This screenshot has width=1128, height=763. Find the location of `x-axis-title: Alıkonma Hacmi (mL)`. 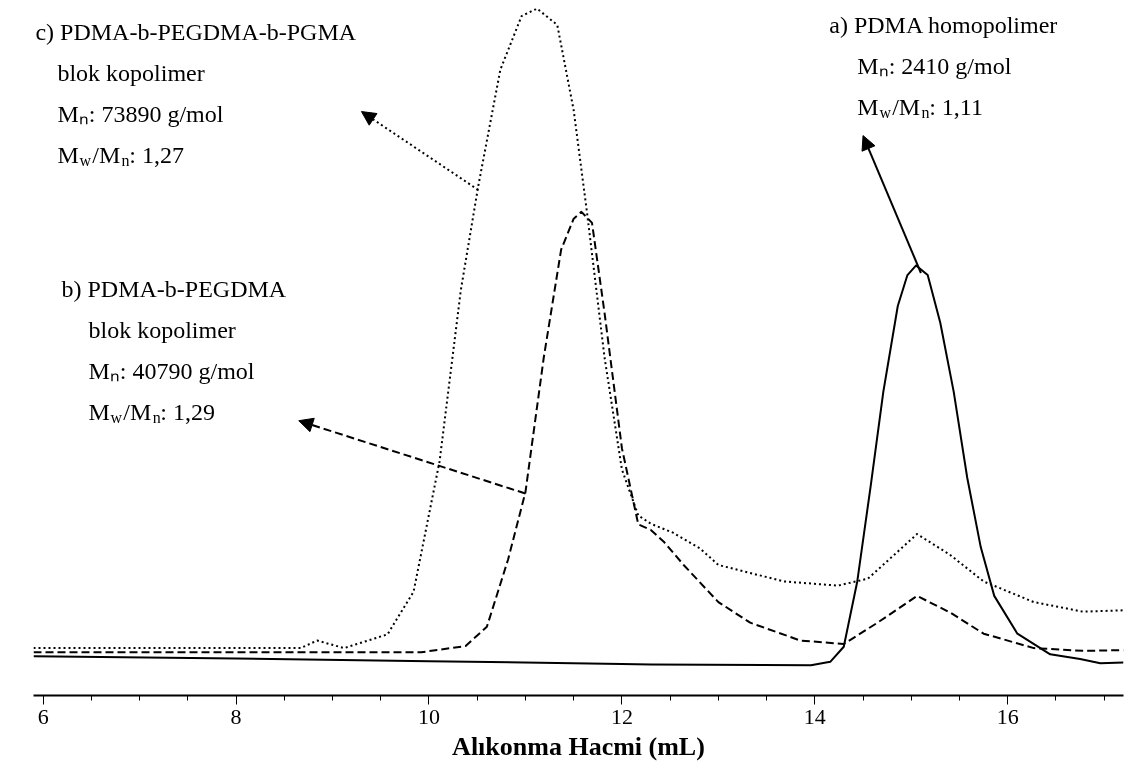

x-axis-title: Alıkonma Hacmi (mL) is located at coordinates (578, 746).